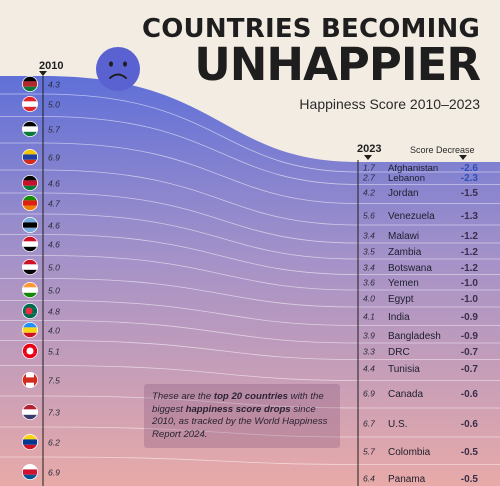 Image resolution: width=500 pixels, height=486 pixels. What do you see at coordinates (405, 252) in the screenshot?
I see `country-label: Zambia` at bounding box center [405, 252].